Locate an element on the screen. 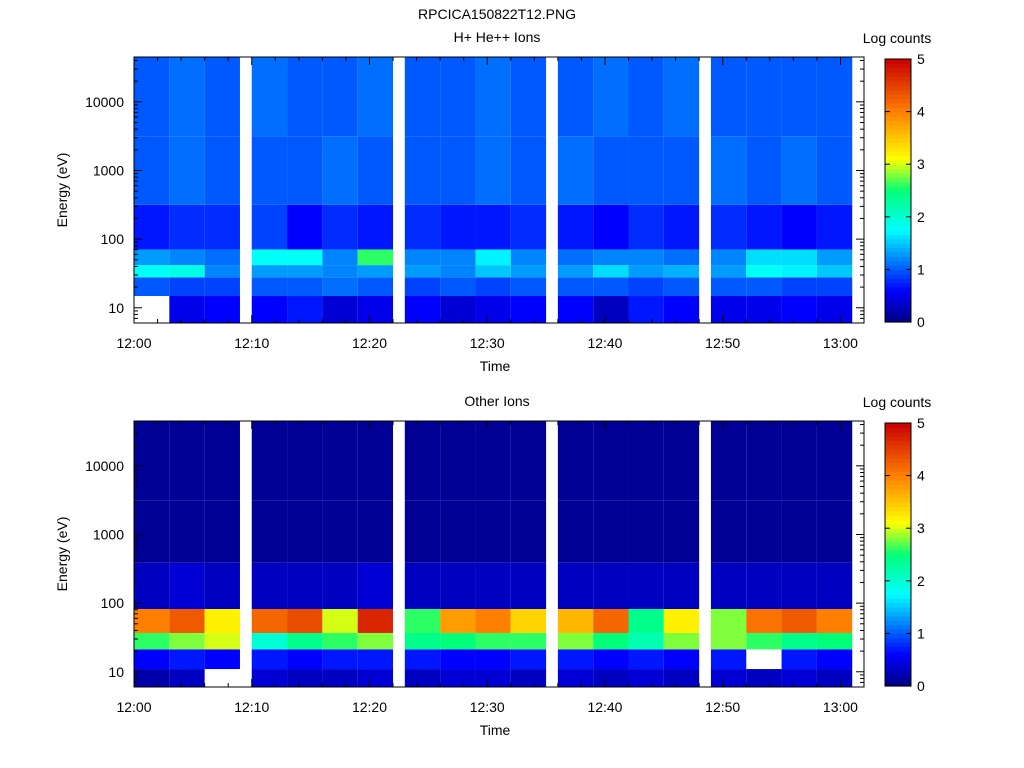  y-axis-label: Energy (eV) is located at coordinates (62, 190).